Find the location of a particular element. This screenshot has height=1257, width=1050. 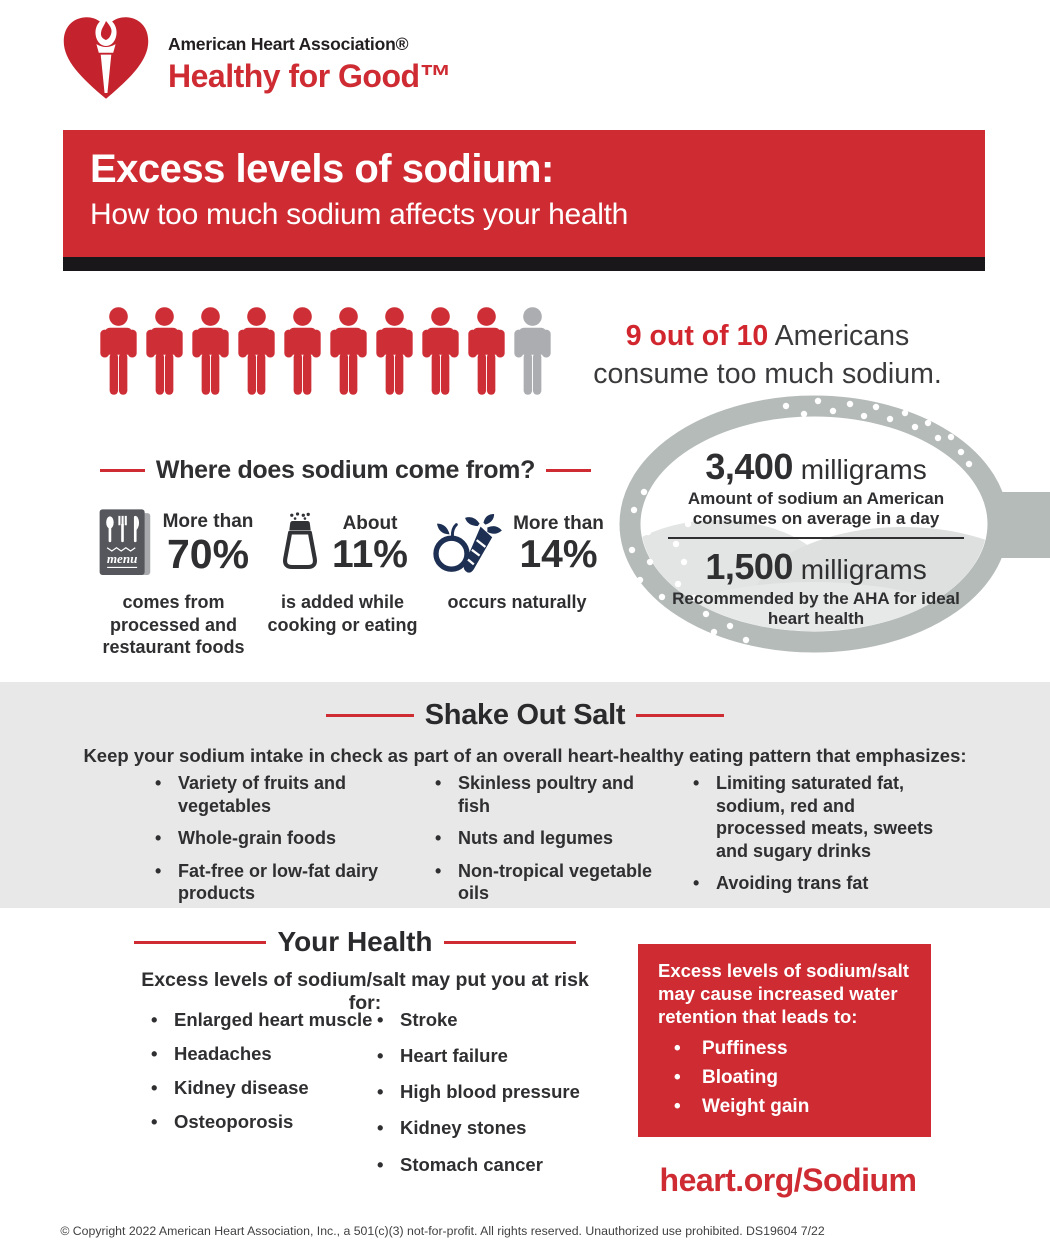

list-item: Avoiding trans fat is located at coordinates (817, 883).